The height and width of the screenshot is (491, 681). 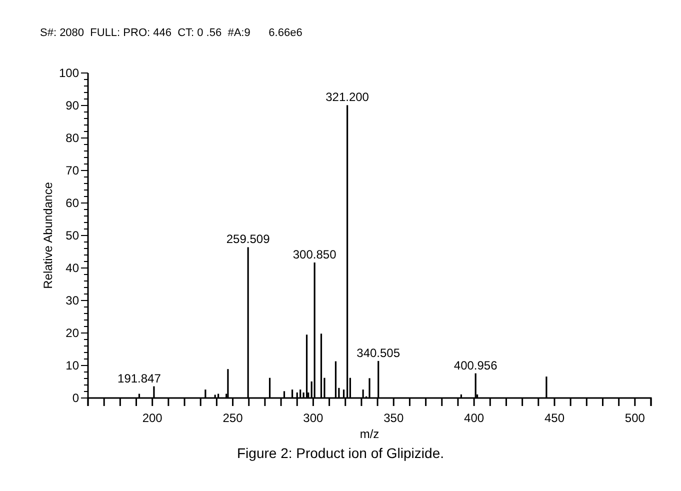 What do you see at coordinates (348, 97) in the screenshot?
I see `annotation: 321.200` at bounding box center [348, 97].